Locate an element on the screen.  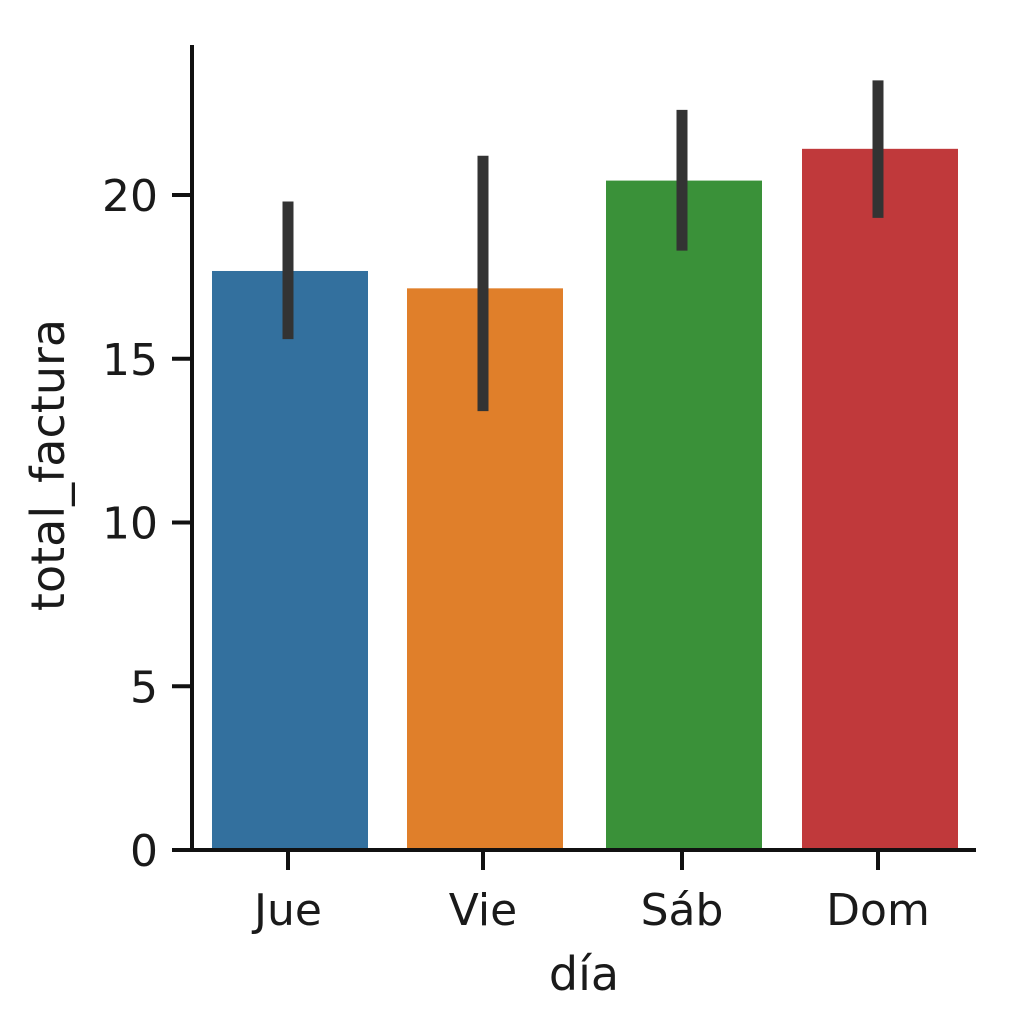
y-tick-label: 10 is located at coordinates (130, 524).